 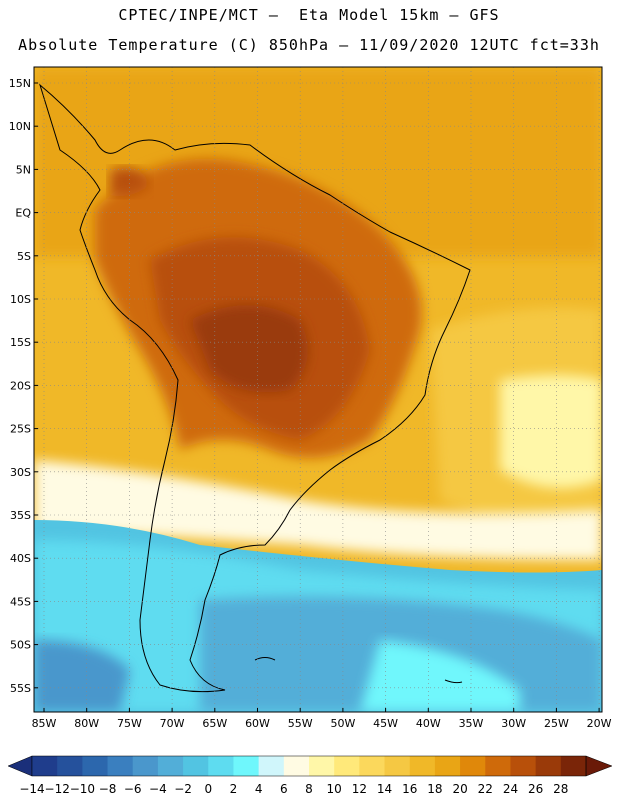 I want to click on colorbar-label: −10, so click(x=82, y=789).